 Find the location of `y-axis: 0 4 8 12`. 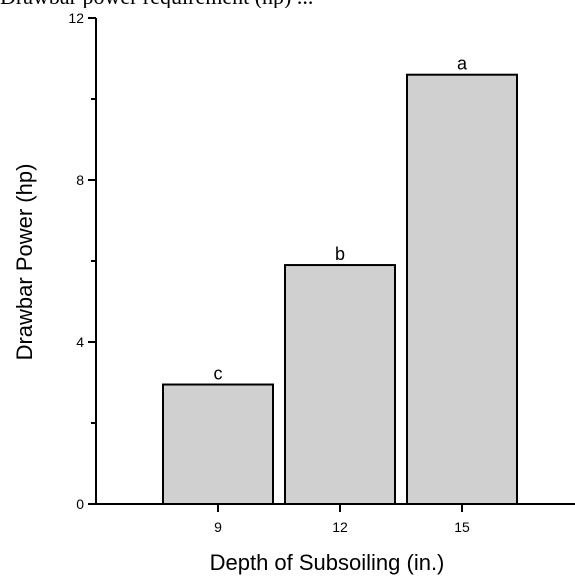

y-axis: 0 4 8 12 is located at coordinates (82, 261).